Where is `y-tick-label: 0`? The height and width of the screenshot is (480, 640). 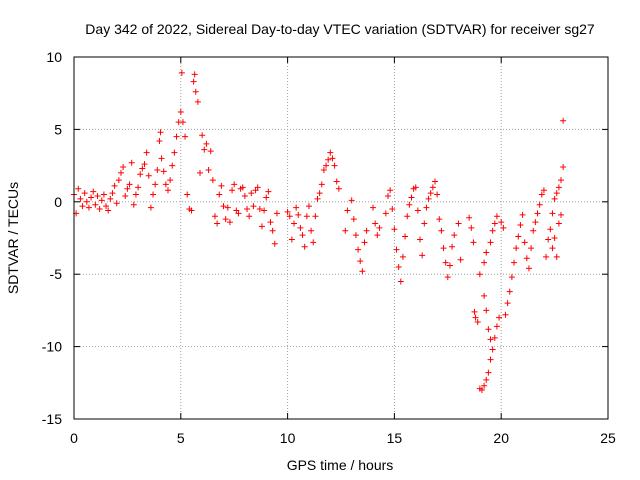
y-tick-label: 0 is located at coordinates (58, 202).